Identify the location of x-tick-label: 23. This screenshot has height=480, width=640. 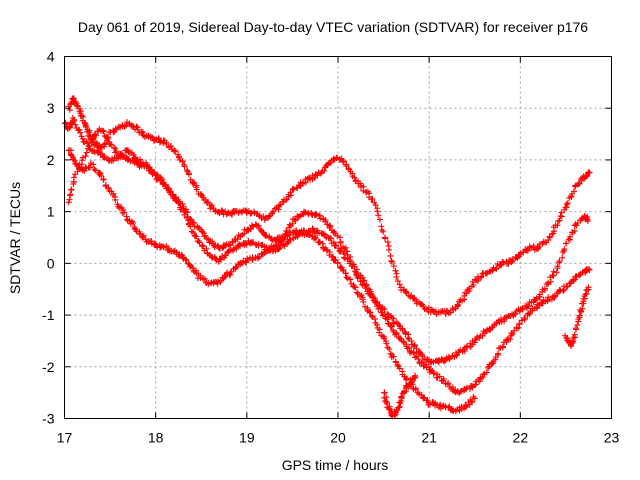
(612, 438).